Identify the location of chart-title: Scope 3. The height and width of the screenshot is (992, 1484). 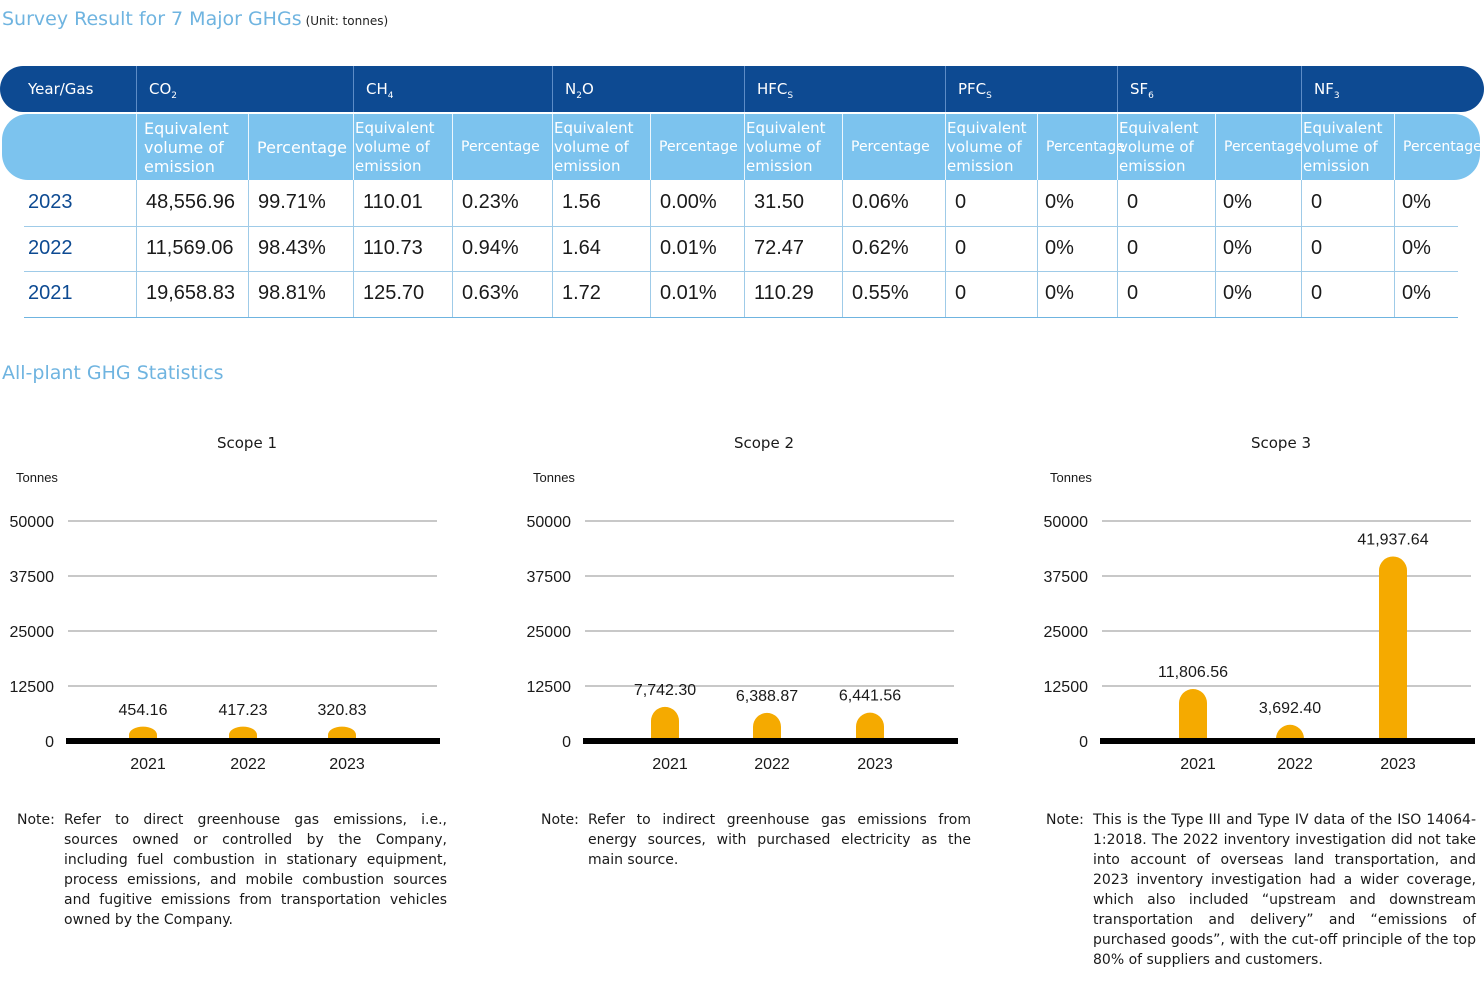
(1281, 443).